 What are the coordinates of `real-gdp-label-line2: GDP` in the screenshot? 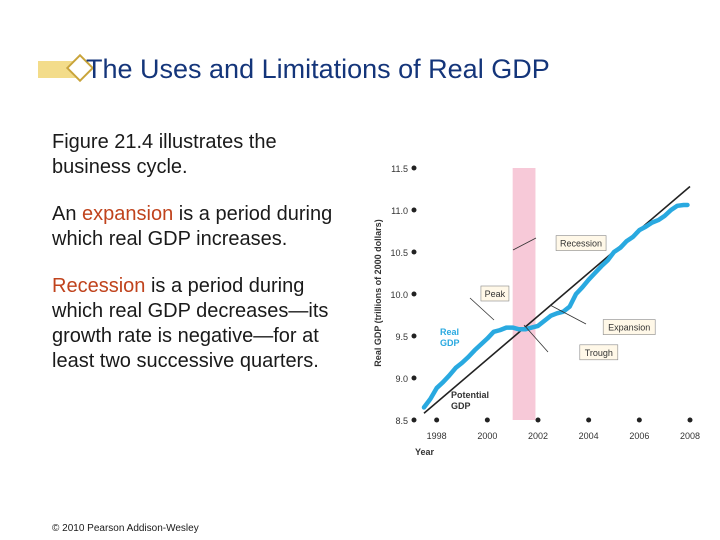 It's located at (450, 343).